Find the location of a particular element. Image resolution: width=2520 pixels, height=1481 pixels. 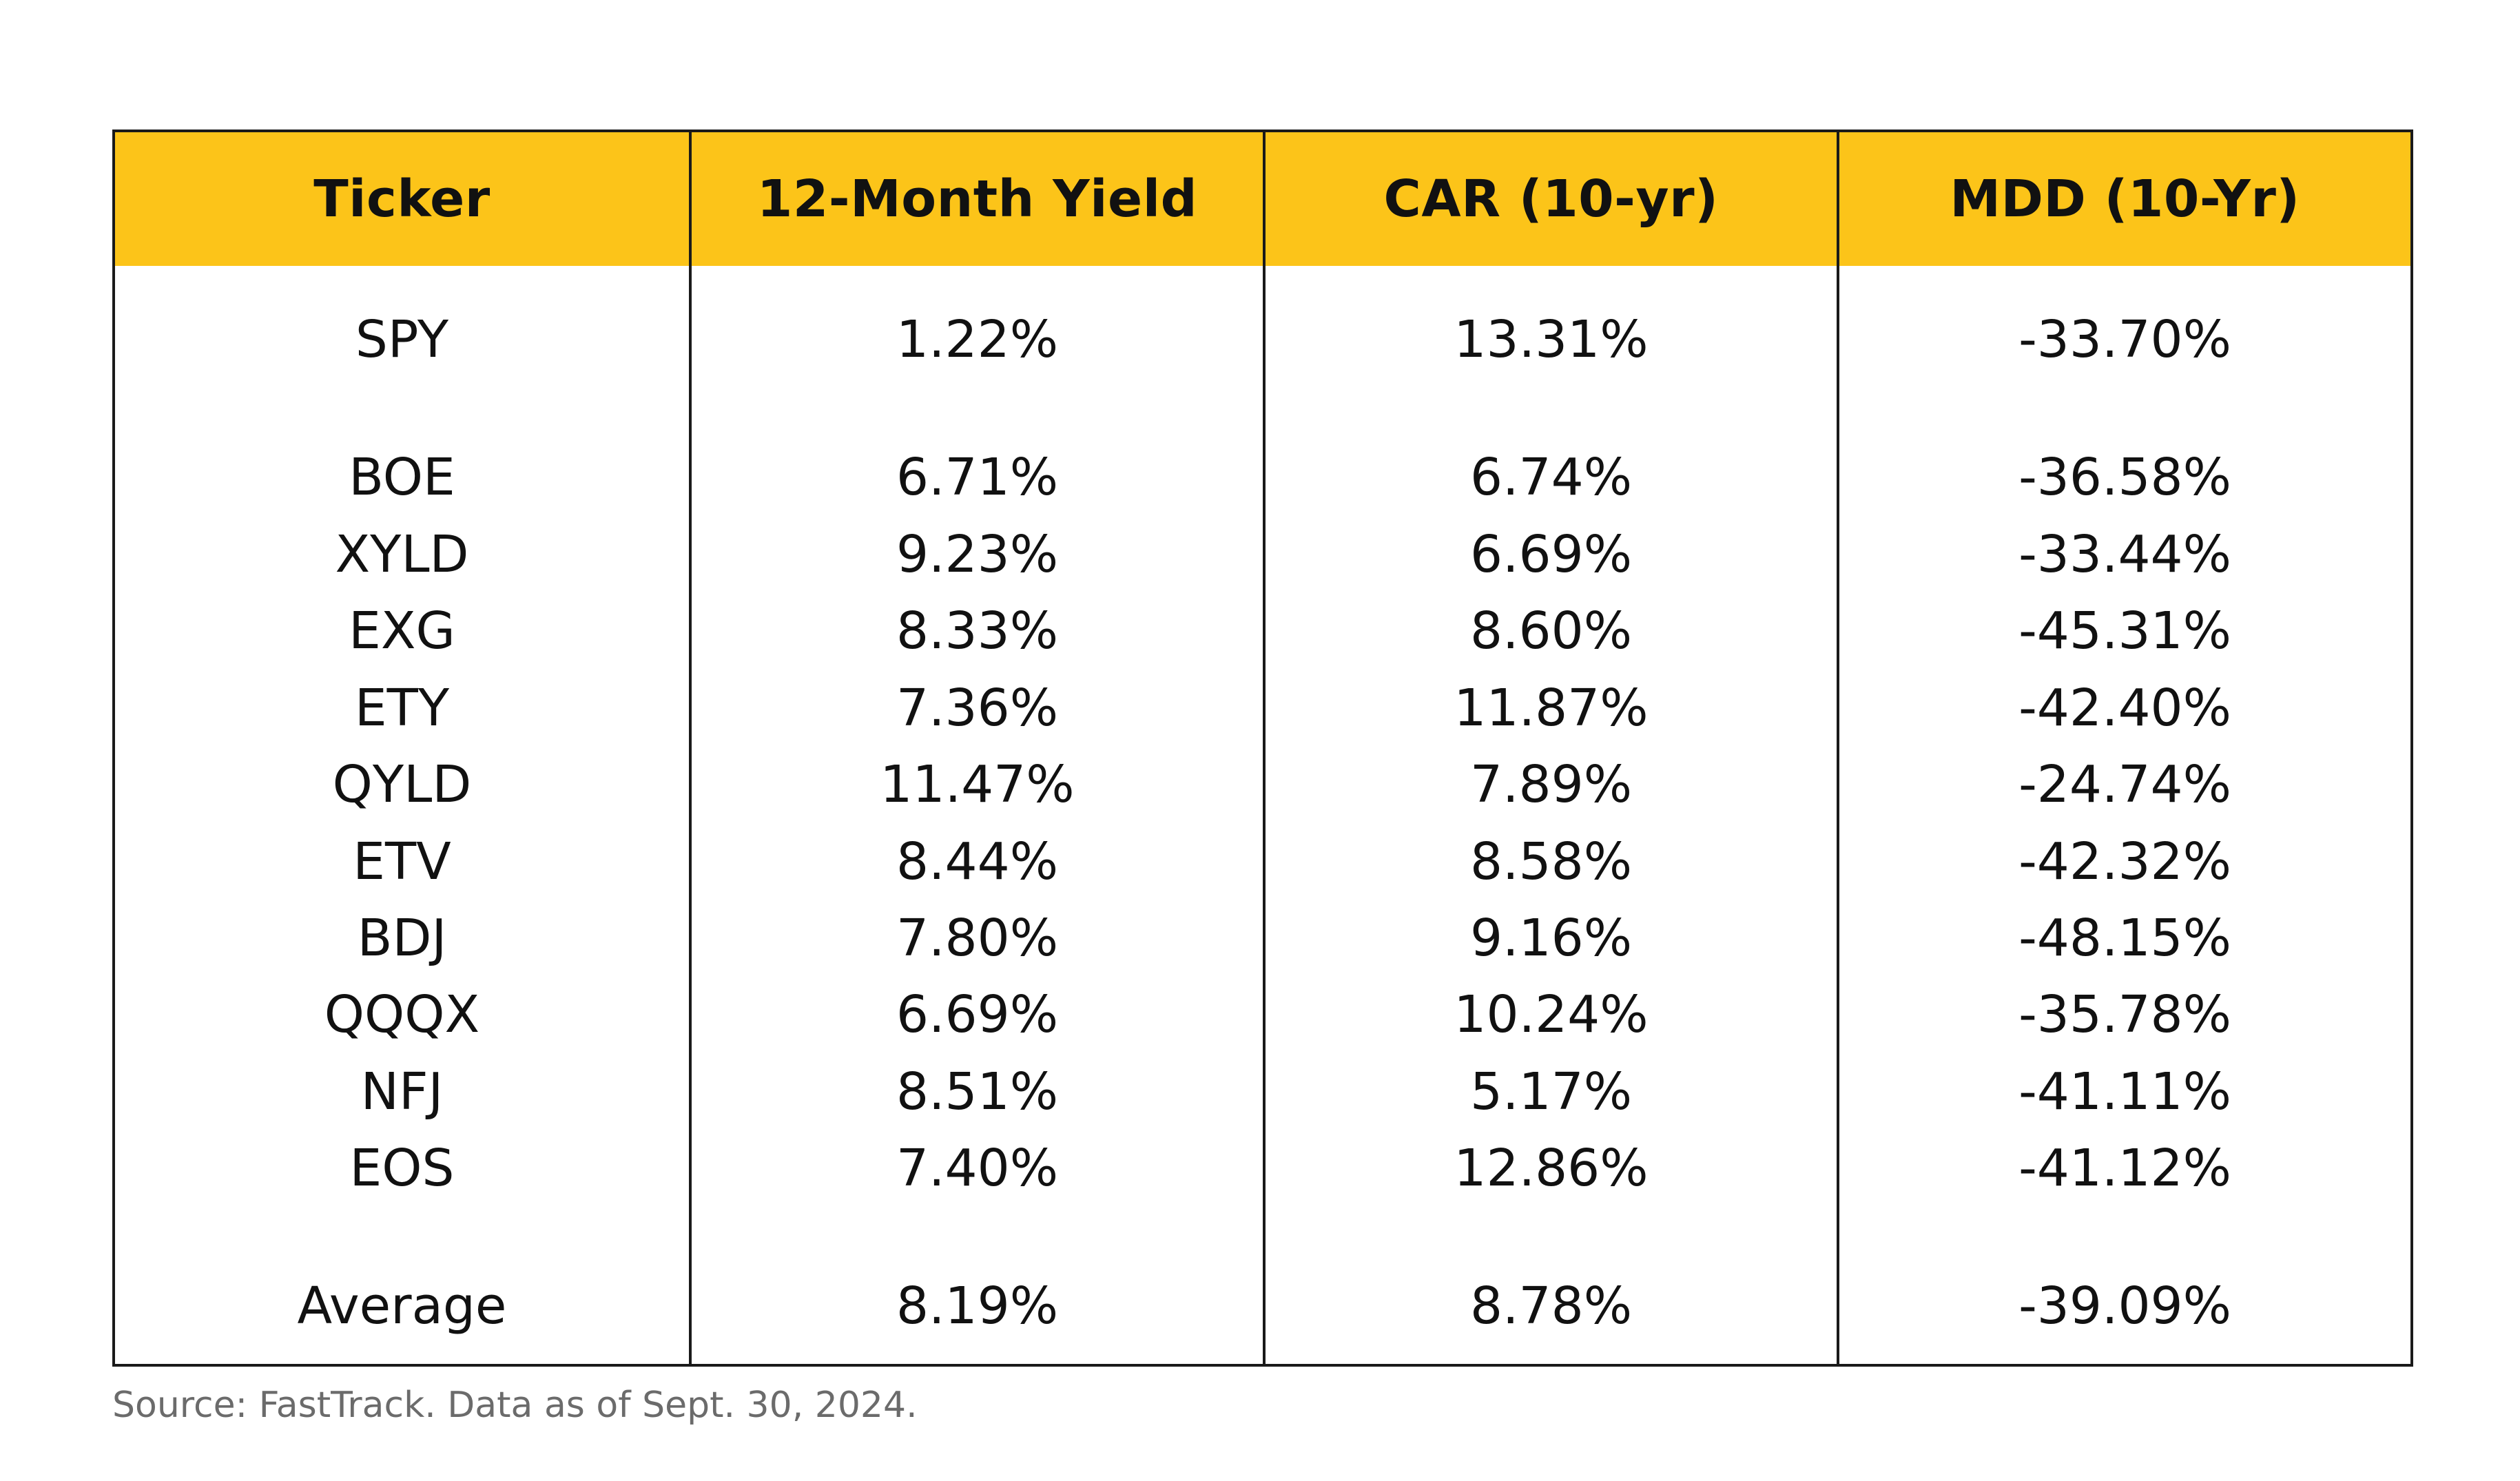

header-car-10-yr: CAR (10-yr) is located at coordinates (1551, 199).